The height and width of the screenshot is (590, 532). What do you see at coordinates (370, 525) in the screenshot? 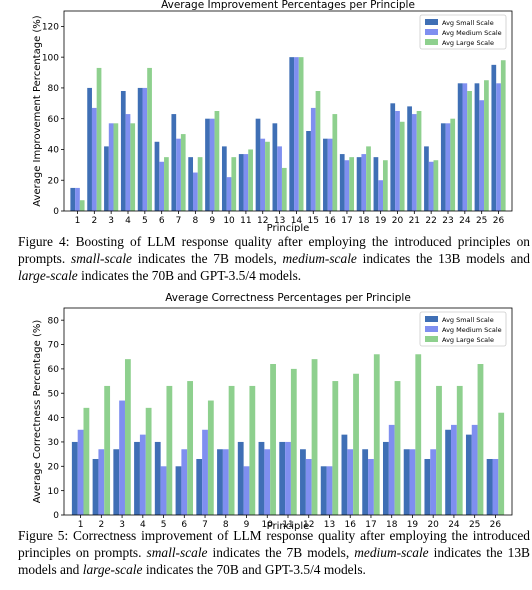
I see `x-tick-label: 17` at bounding box center [370, 525].